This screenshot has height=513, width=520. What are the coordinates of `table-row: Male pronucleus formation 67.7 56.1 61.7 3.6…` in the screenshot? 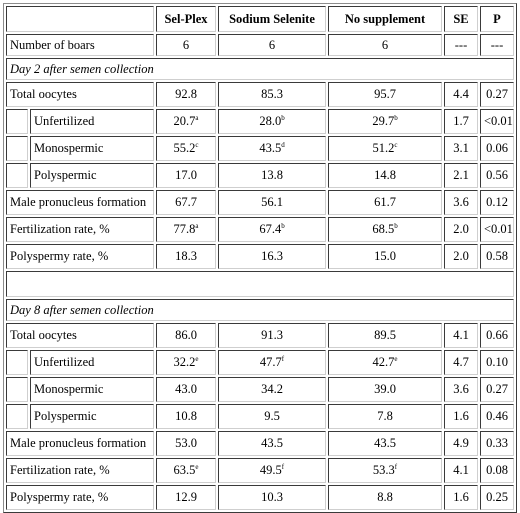 It's located at (260, 202).